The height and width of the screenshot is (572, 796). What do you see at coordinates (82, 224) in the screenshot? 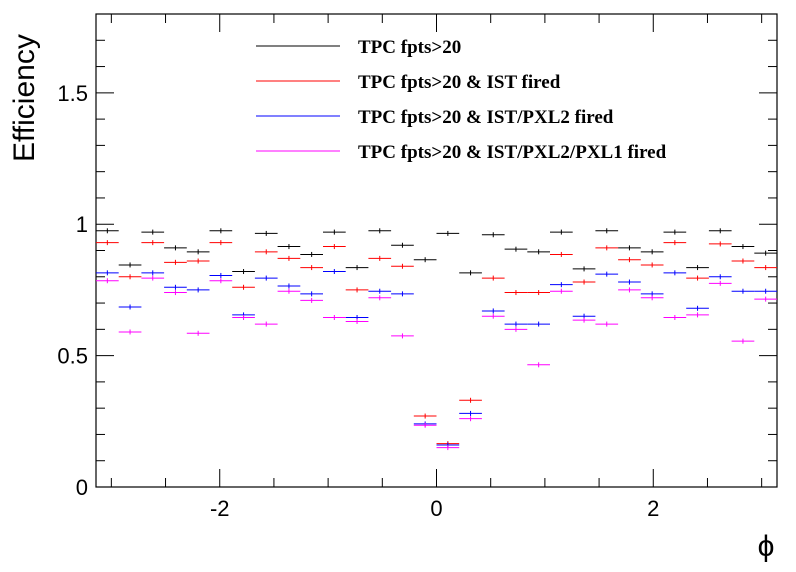
I see `y-tick-label: 1` at bounding box center [82, 224].